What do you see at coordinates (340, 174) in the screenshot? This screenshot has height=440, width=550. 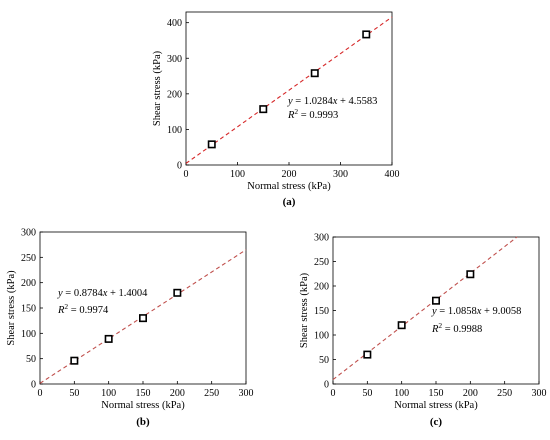 I see `chart0-x-tick-label: 300` at bounding box center [340, 174].